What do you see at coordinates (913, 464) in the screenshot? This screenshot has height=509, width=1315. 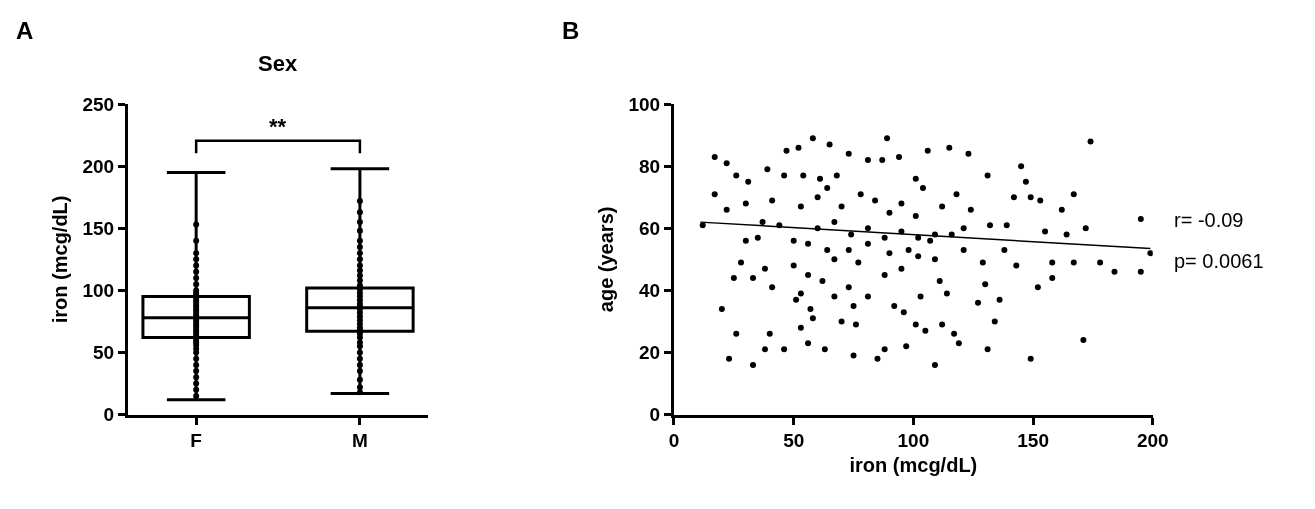 I see `x-axis-title: iron (mcg/dL)` at bounding box center [913, 464].